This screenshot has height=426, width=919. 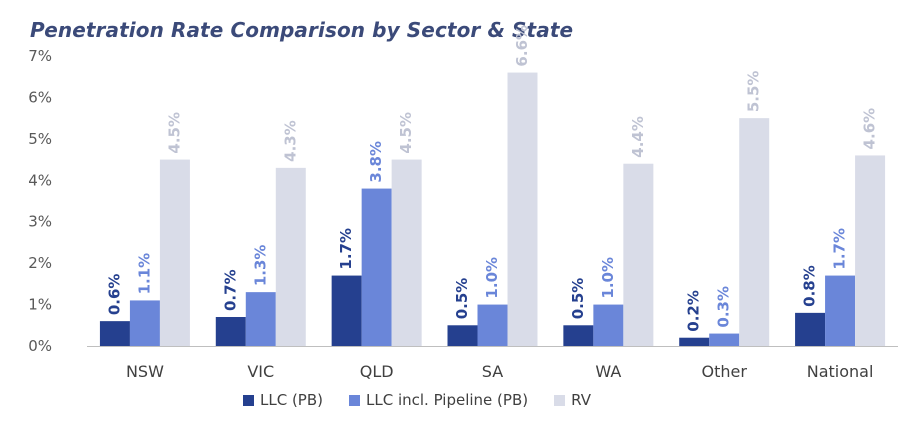 I want to click on data-label-llc-pb: 1.7%, so click(x=346, y=249).